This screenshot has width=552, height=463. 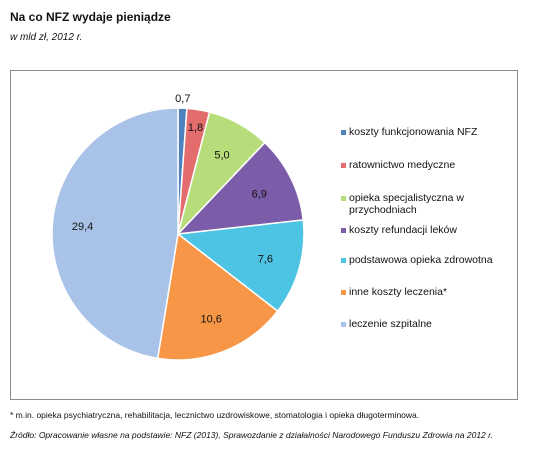 I want to click on slice-label-7: 29,4, so click(x=82, y=227).